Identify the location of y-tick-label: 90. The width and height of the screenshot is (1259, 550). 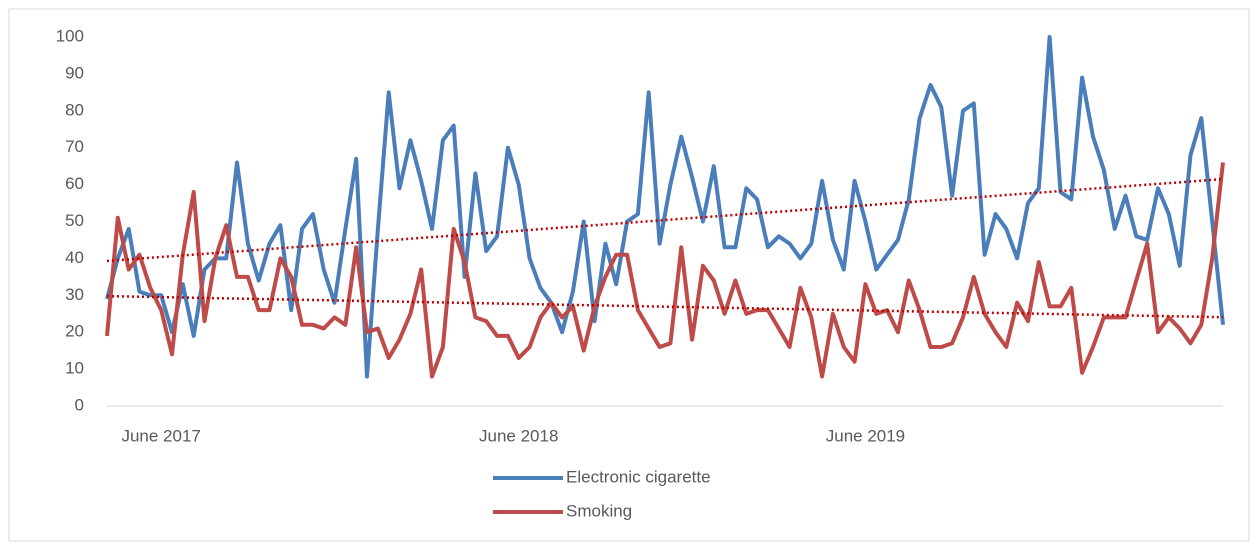
(74, 72).